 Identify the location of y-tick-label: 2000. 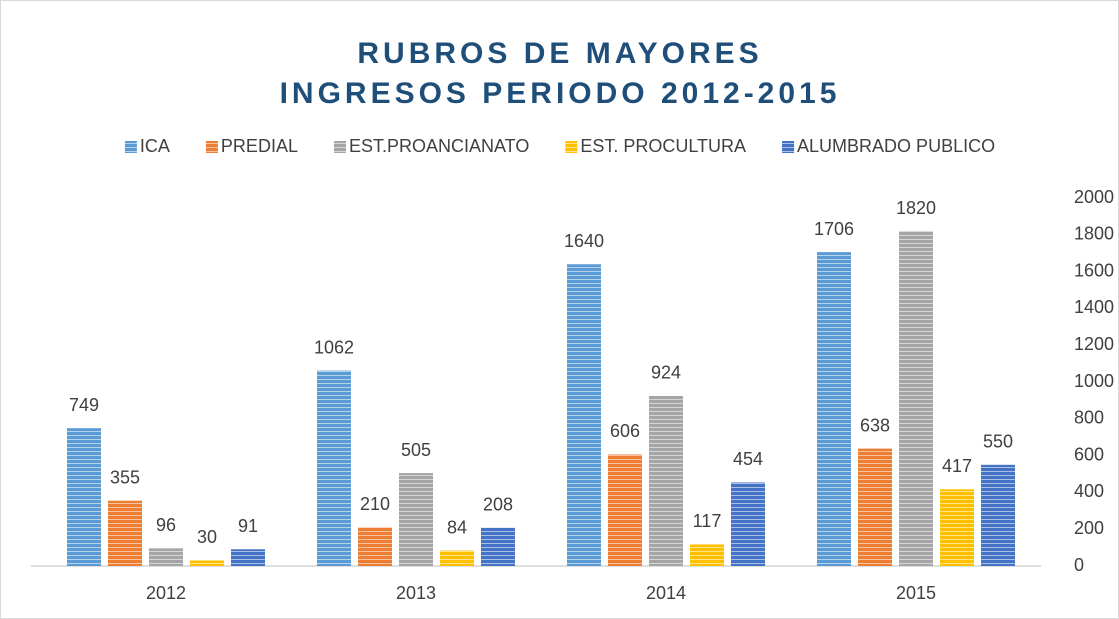
(1094, 197).